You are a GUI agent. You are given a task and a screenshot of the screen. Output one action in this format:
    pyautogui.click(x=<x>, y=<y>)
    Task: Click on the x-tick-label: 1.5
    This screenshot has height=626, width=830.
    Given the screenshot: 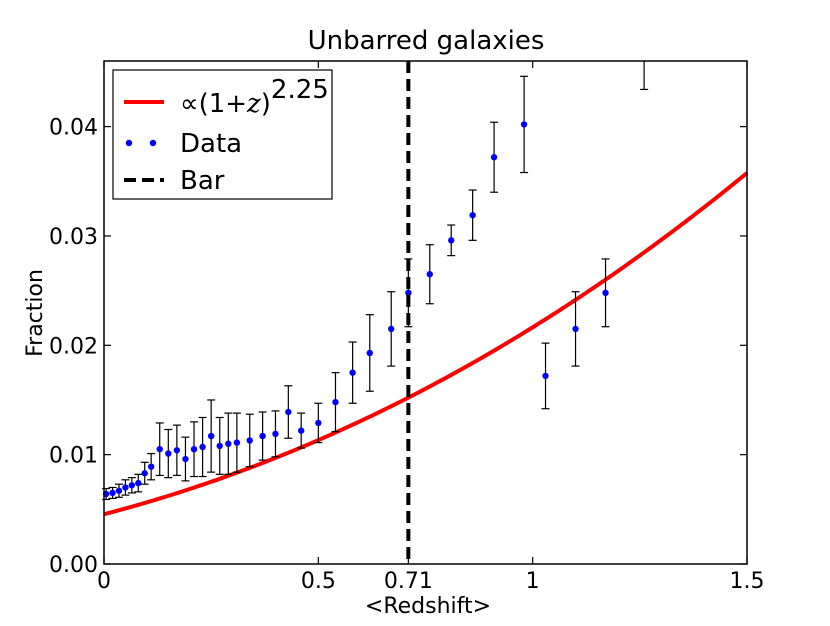 What is the action you would take?
    pyautogui.click(x=747, y=581)
    